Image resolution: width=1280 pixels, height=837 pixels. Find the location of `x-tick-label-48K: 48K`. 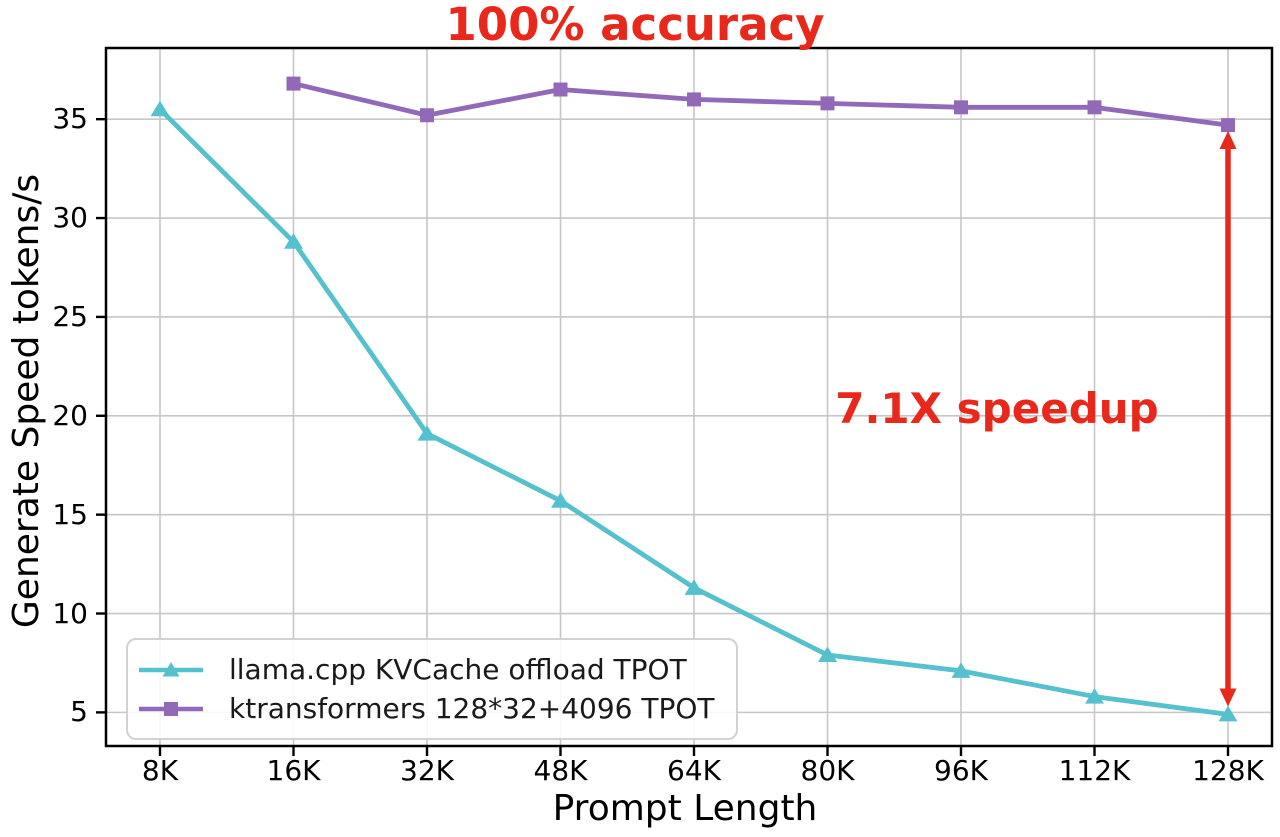

x-tick-label-48K: 48K is located at coordinates (560, 770).